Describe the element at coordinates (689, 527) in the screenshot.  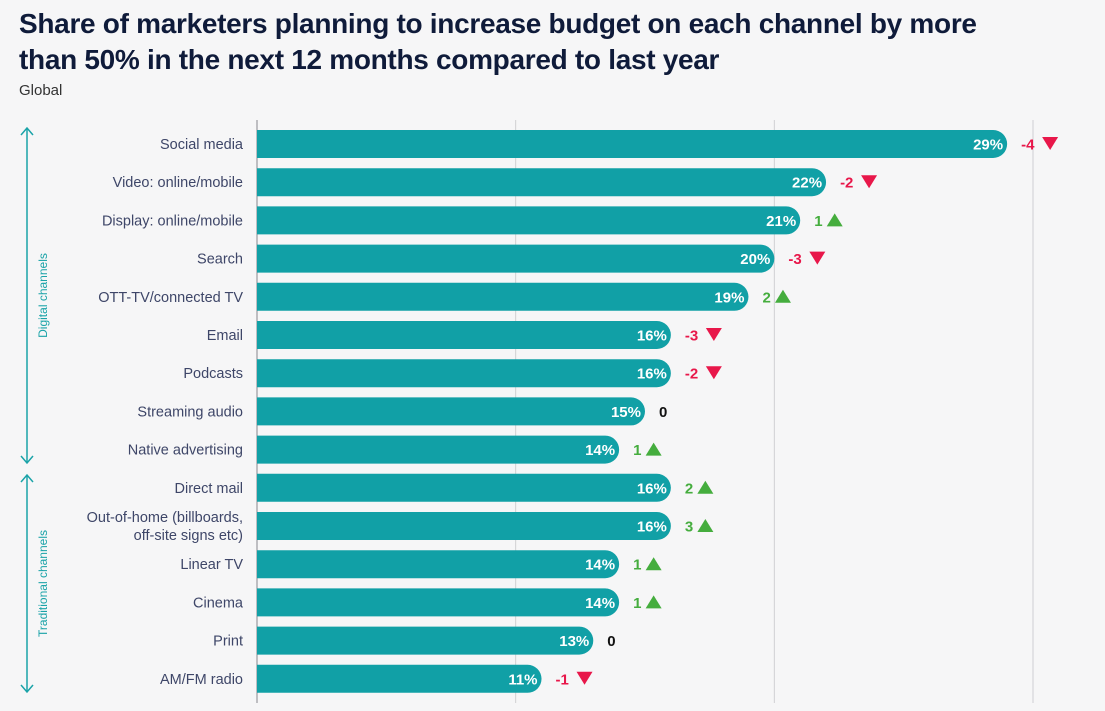
I see `change-label: 3` at that location.